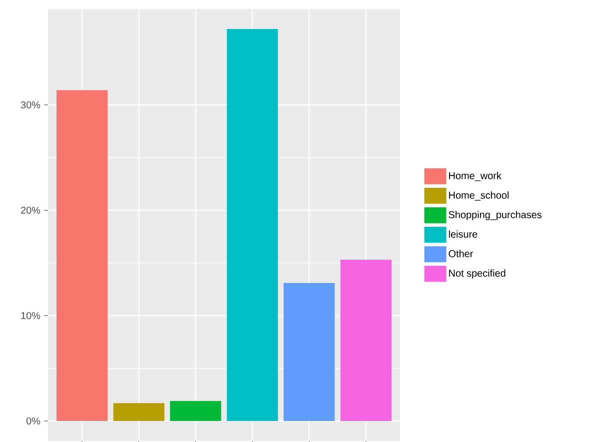 The image size is (612, 442). Describe the element at coordinates (33, 421) in the screenshot. I see `y-tick-label: 0%` at that location.